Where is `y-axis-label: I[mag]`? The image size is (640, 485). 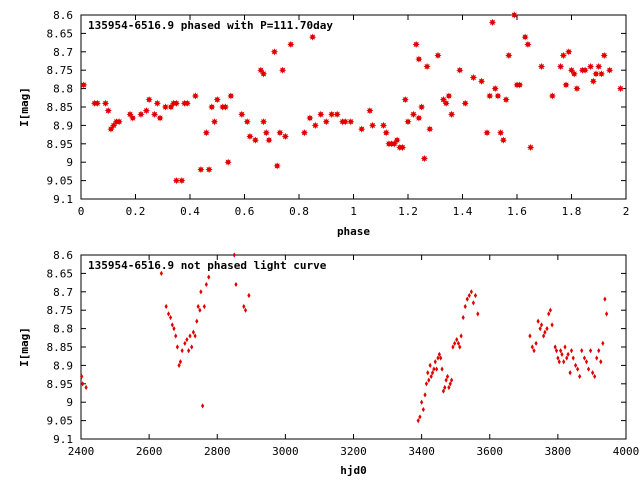 y-axis-label: I[mag] is located at coordinates (24, 347).